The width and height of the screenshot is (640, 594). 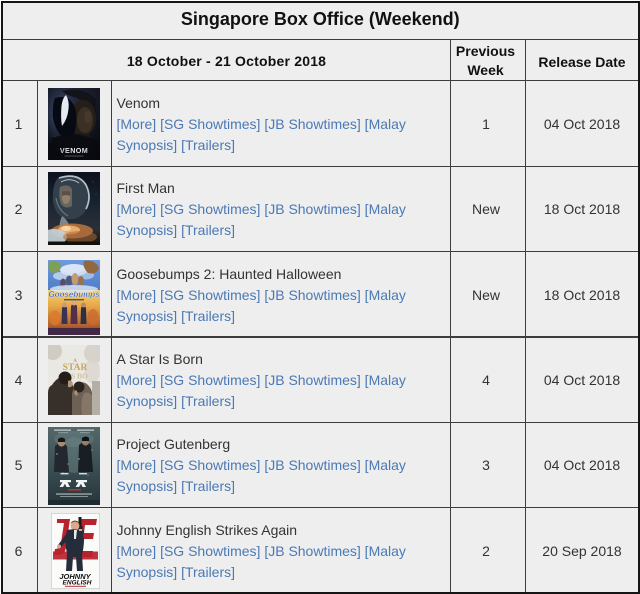 What do you see at coordinates (76, 361) in the screenshot?
I see `svg-text: A` at bounding box center [76, 361].